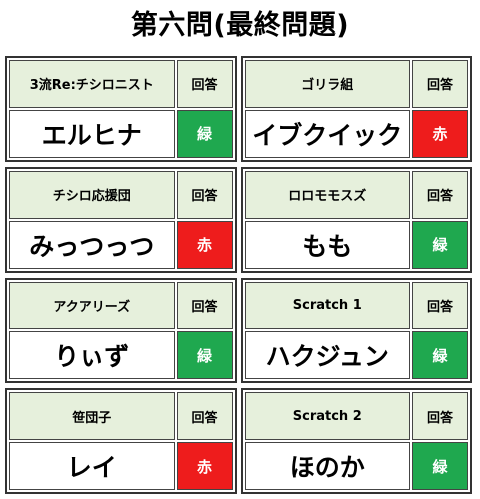 This screenshot has width=480, height=499. Describe the element at coordinates (92, 355) in the screenshot. I see `team-answer: りぃず` at that location.